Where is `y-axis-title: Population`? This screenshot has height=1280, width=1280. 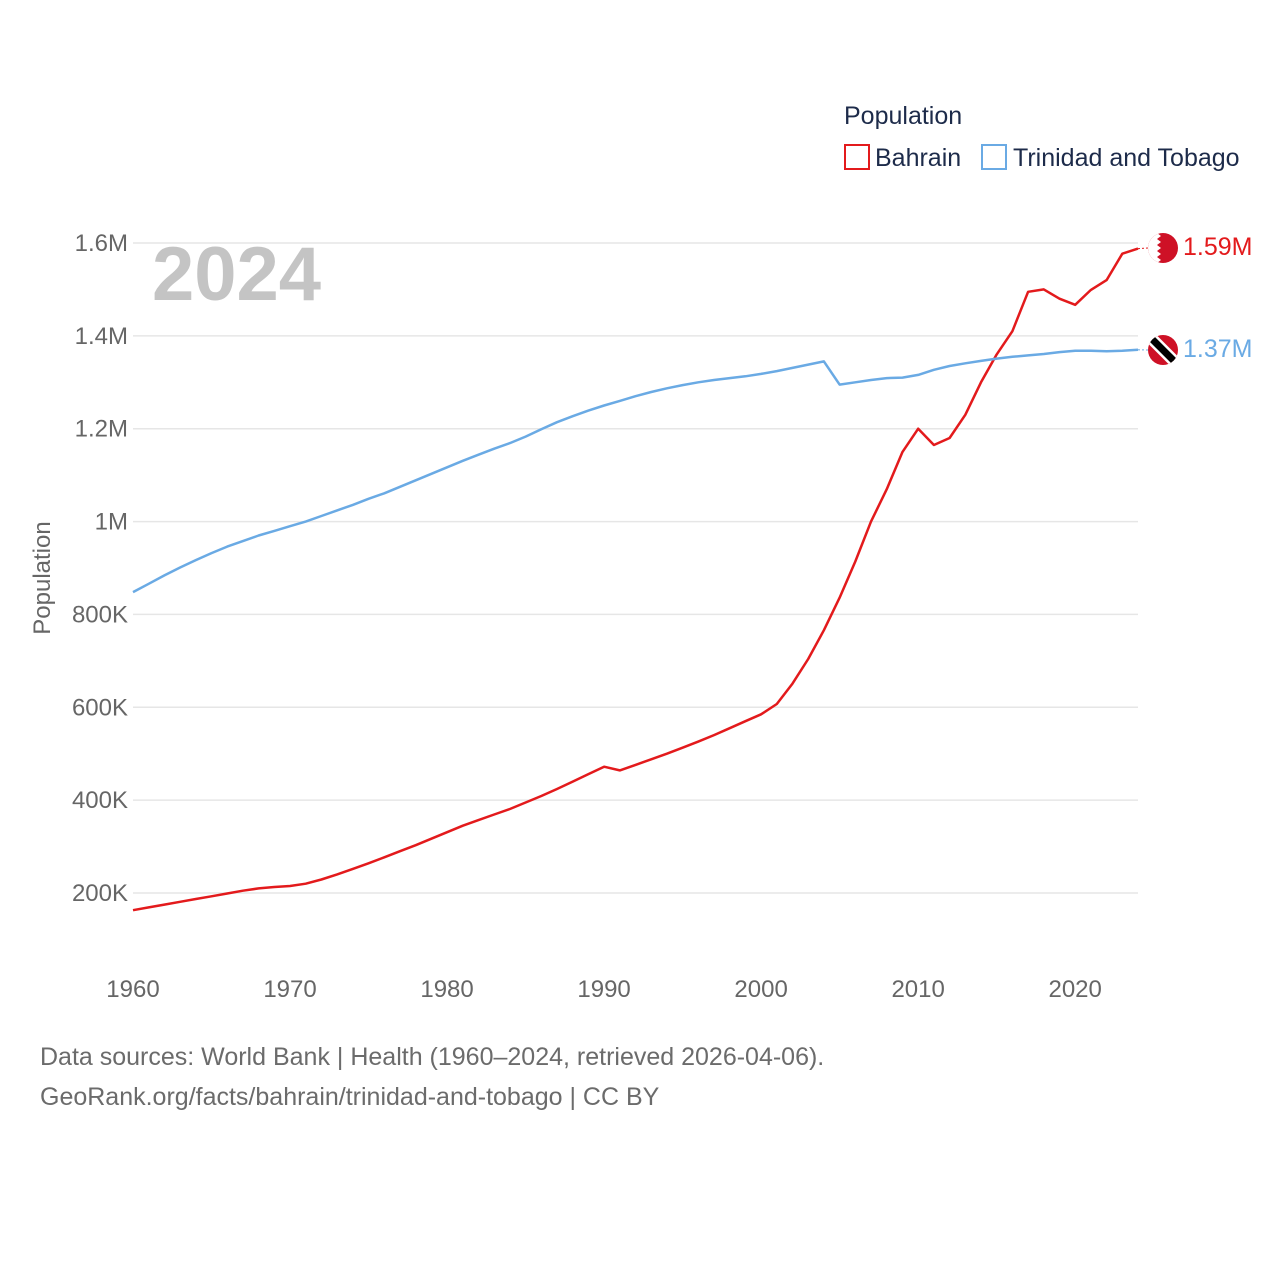
y-axis-title: Population is located at coordinates (42, 577).